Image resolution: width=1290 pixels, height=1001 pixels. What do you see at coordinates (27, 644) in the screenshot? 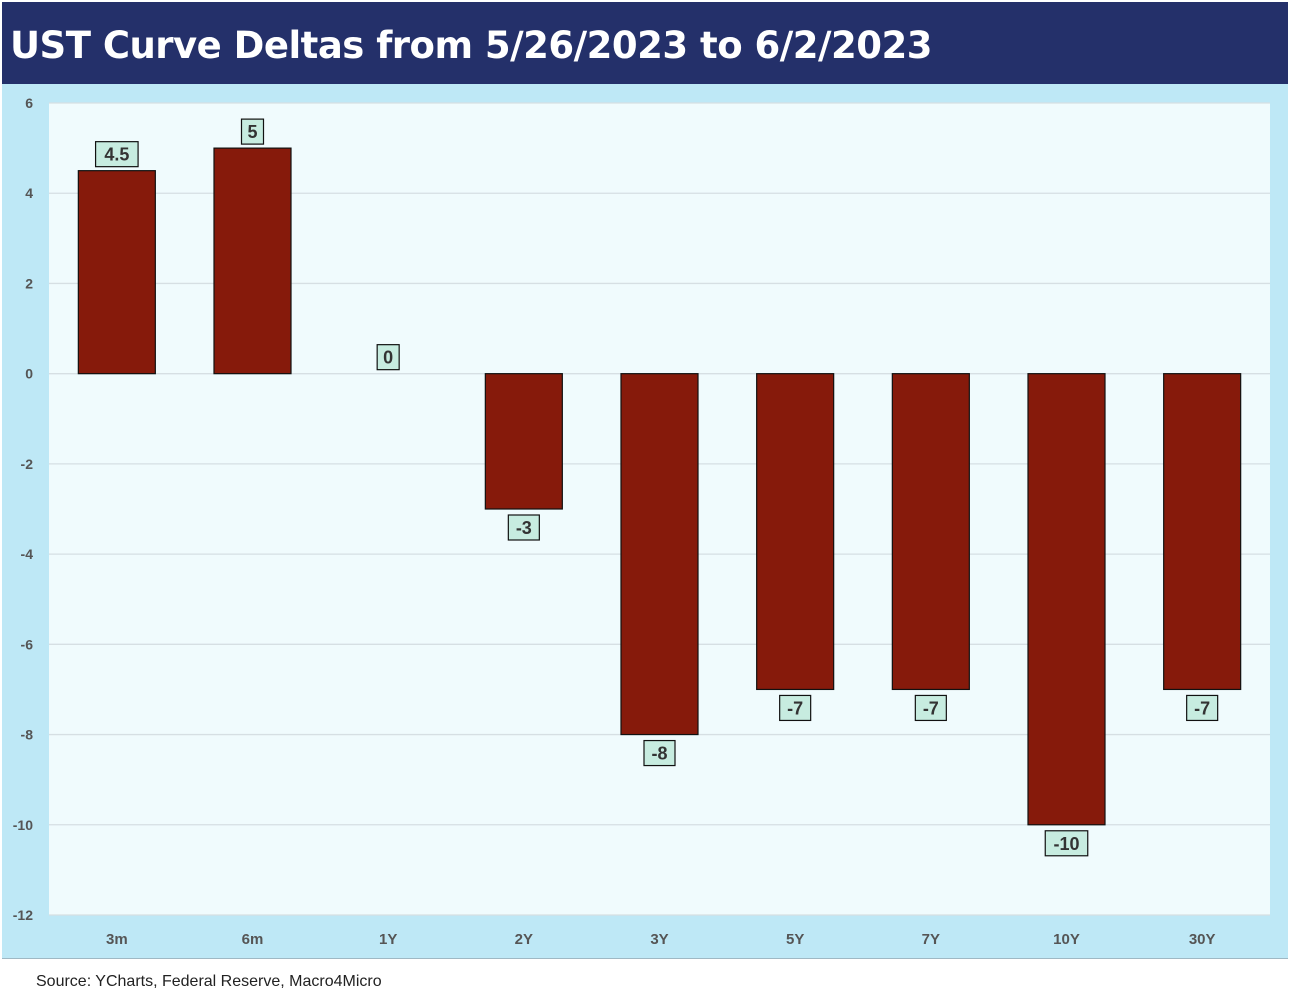
I see `y-tick-label: -6` at bounding box center [27, 644].